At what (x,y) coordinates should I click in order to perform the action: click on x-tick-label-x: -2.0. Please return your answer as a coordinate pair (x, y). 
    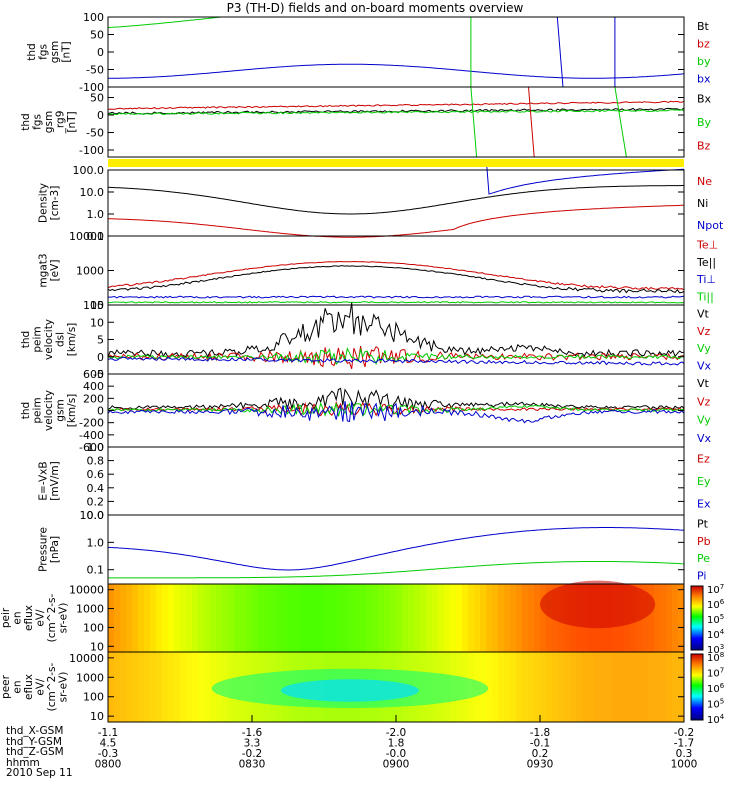
    Looking at the image, I should click on (396, 733).